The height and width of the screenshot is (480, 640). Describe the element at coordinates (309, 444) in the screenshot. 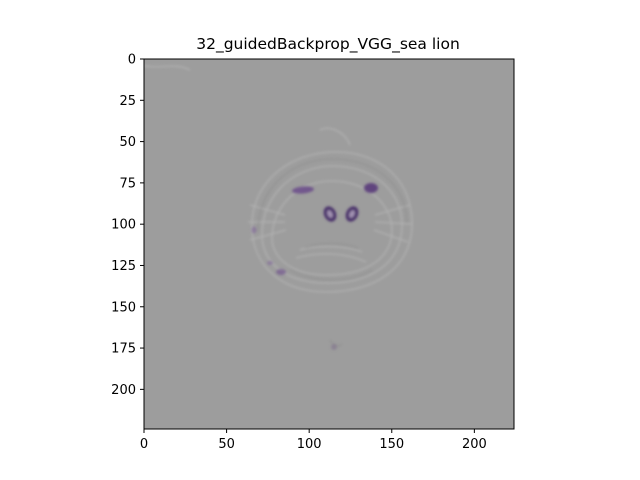

I see `x-tick-label: 100` at that location.